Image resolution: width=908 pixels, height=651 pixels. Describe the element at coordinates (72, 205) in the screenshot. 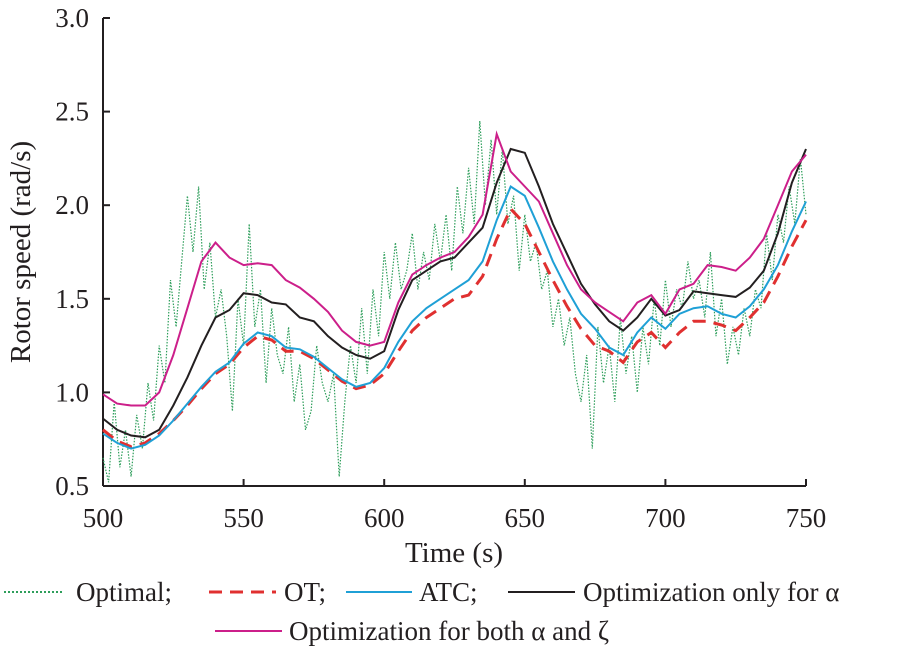

I see `y-tick-label: 2.0` at that location.